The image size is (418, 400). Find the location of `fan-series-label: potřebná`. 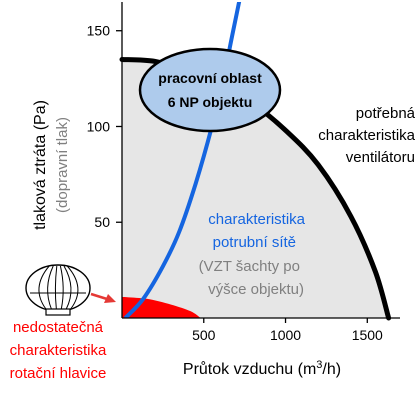

fan-series-label: potřebná is located at coordinates (386, 113).